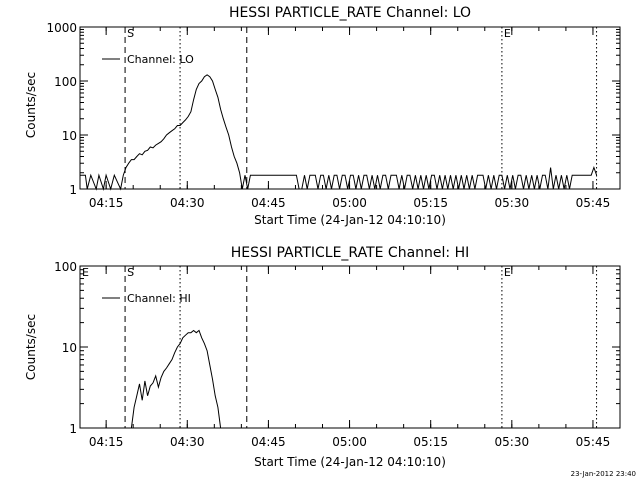 The width and height of the screenshot is (640, 480). I want to click on panel-lo-legend: Channel: LO, so click(148, 59).